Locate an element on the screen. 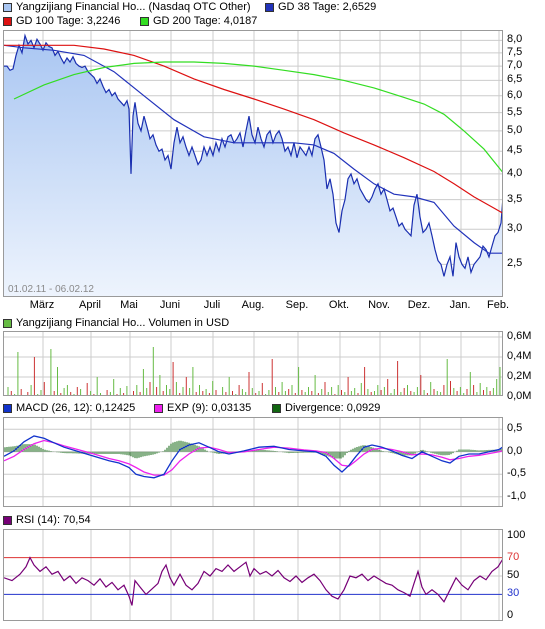 Image resolution: width=545 pixels, height=629 pixels. legend-rsi: RSI (14): 70,54 is located at coordinates (47, 520).